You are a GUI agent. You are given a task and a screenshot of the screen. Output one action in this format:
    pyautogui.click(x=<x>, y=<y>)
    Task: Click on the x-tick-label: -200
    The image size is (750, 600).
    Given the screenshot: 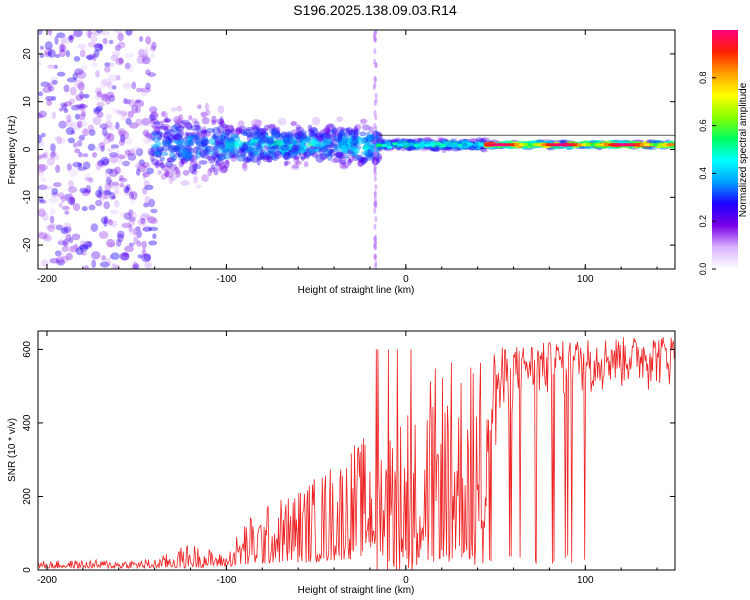 What is the action you would take?
    pyautogui.click(x=47, y=580)
    